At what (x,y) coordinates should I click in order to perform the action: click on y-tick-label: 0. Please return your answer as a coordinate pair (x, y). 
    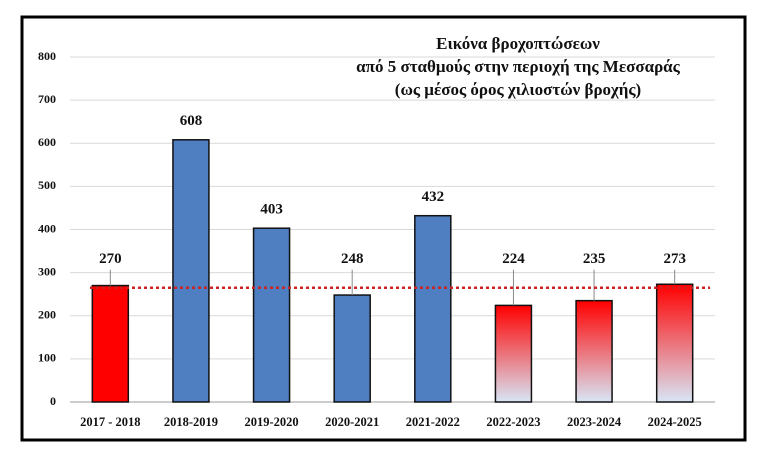
    Looking at the image, I should click on (53, 401).